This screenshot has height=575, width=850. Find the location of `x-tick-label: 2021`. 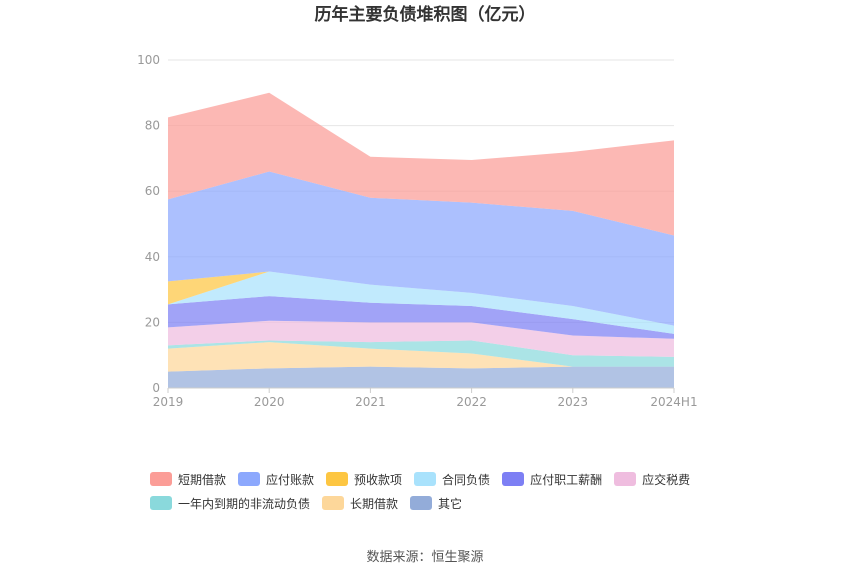

x-tick-label: 2021 is located at coordinates (370, 402).